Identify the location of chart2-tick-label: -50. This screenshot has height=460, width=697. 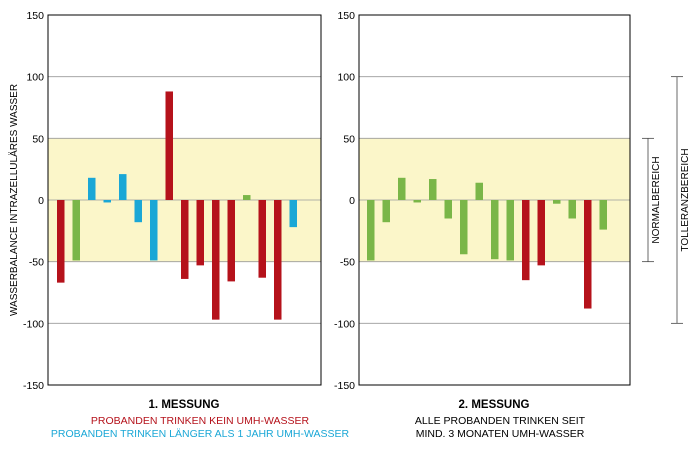
(347, 263).